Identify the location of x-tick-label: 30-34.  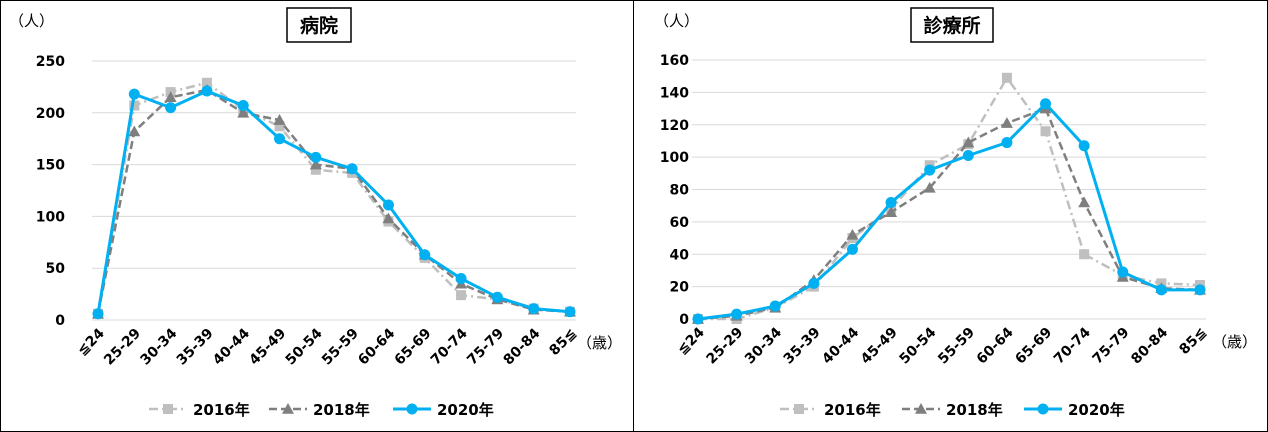
(158, 346).